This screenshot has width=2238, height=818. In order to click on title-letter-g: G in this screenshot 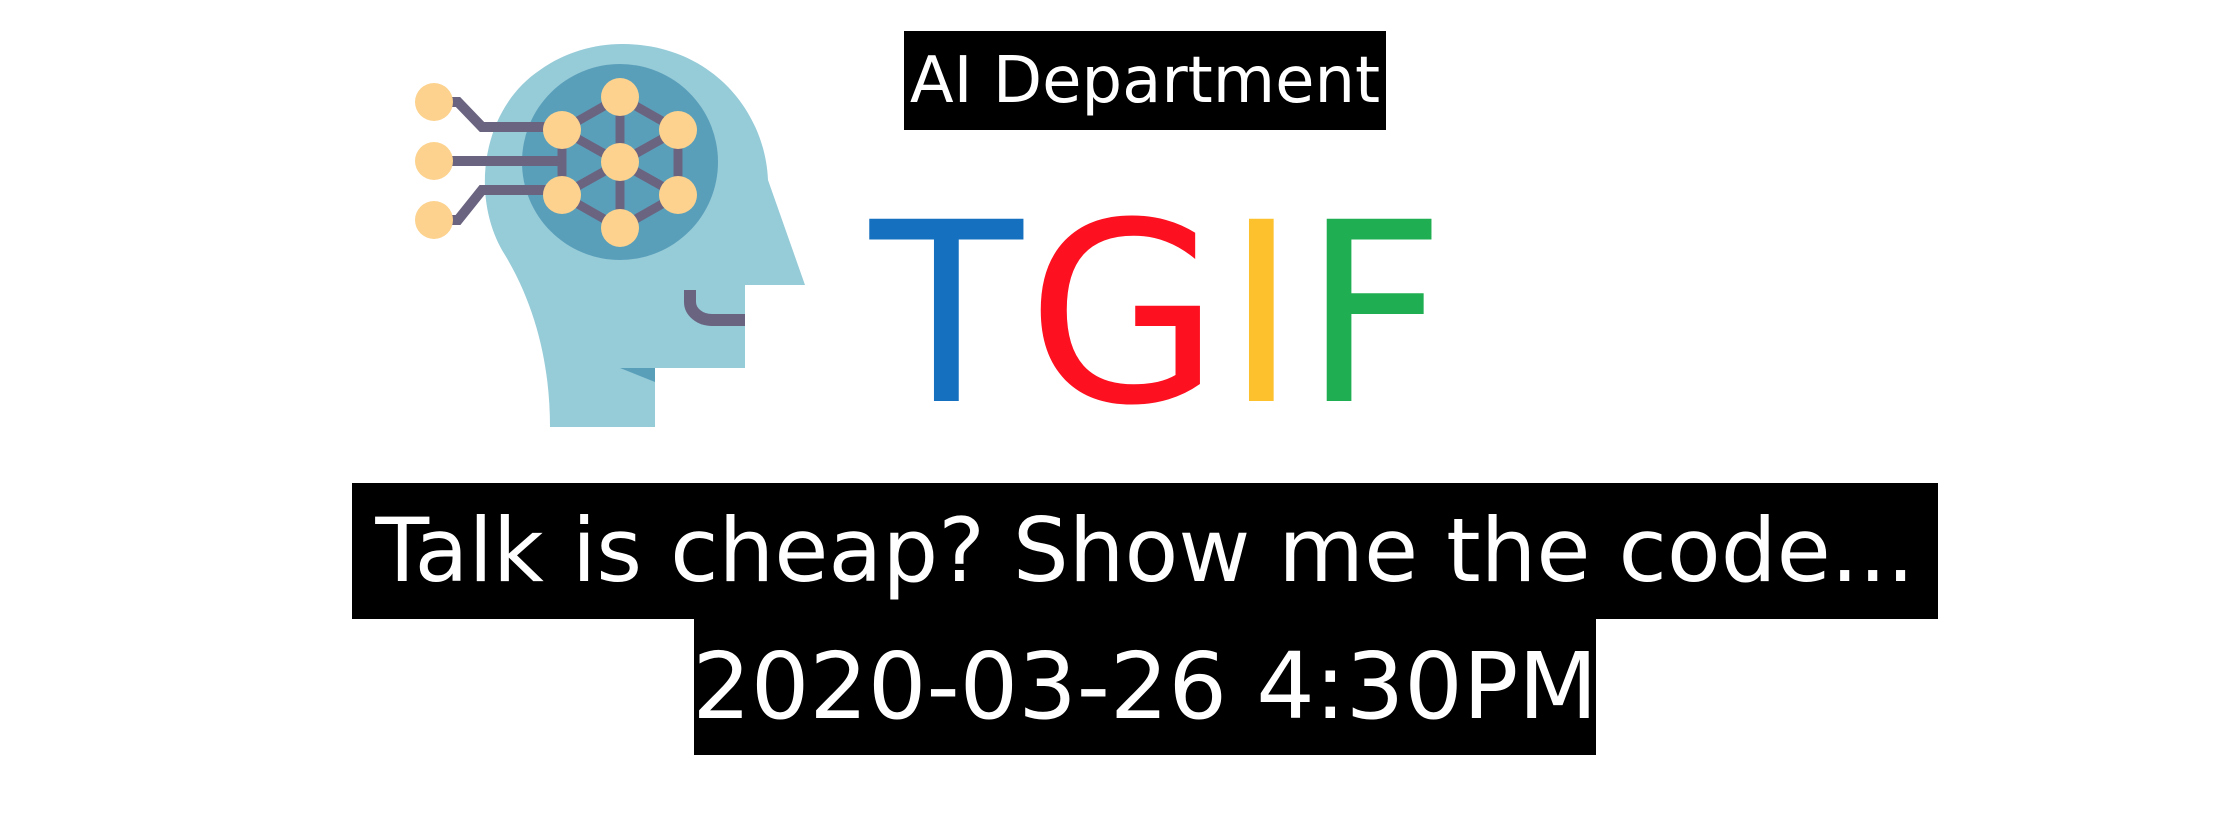, I will do `click(1125, 314)`.